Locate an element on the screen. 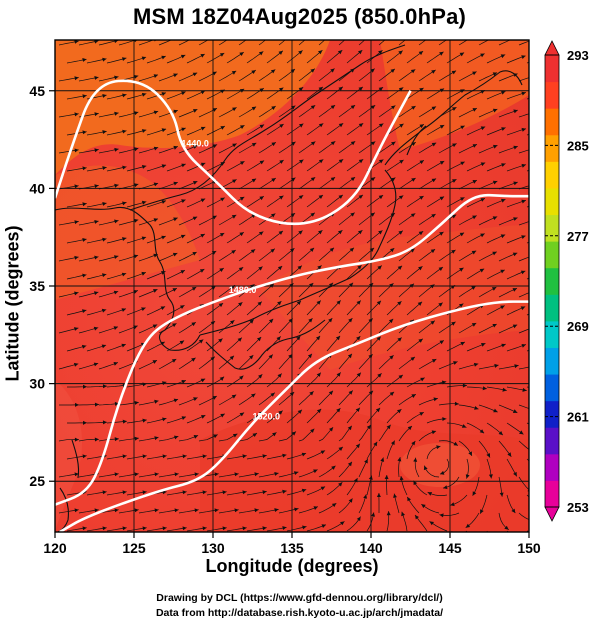 The image size is (599, 625). y-tick-label: 45 is located at coordinates (37, 91).